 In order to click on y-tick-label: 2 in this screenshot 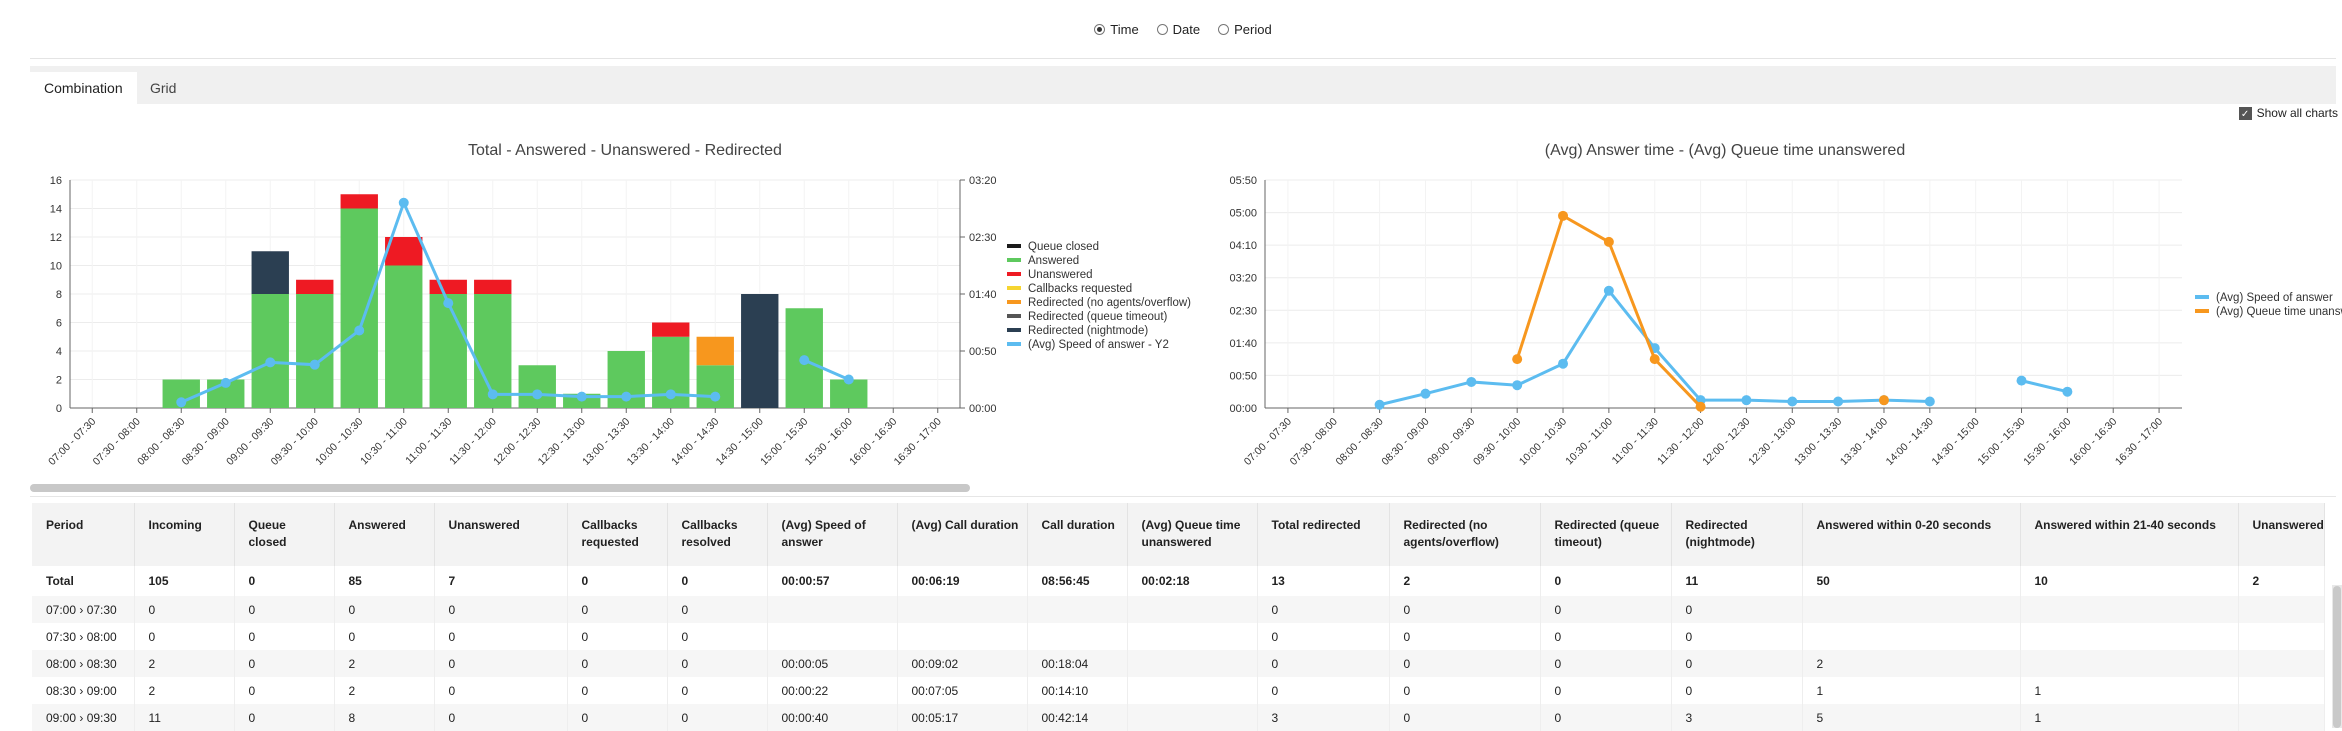, I will do `click(59, 381)`.